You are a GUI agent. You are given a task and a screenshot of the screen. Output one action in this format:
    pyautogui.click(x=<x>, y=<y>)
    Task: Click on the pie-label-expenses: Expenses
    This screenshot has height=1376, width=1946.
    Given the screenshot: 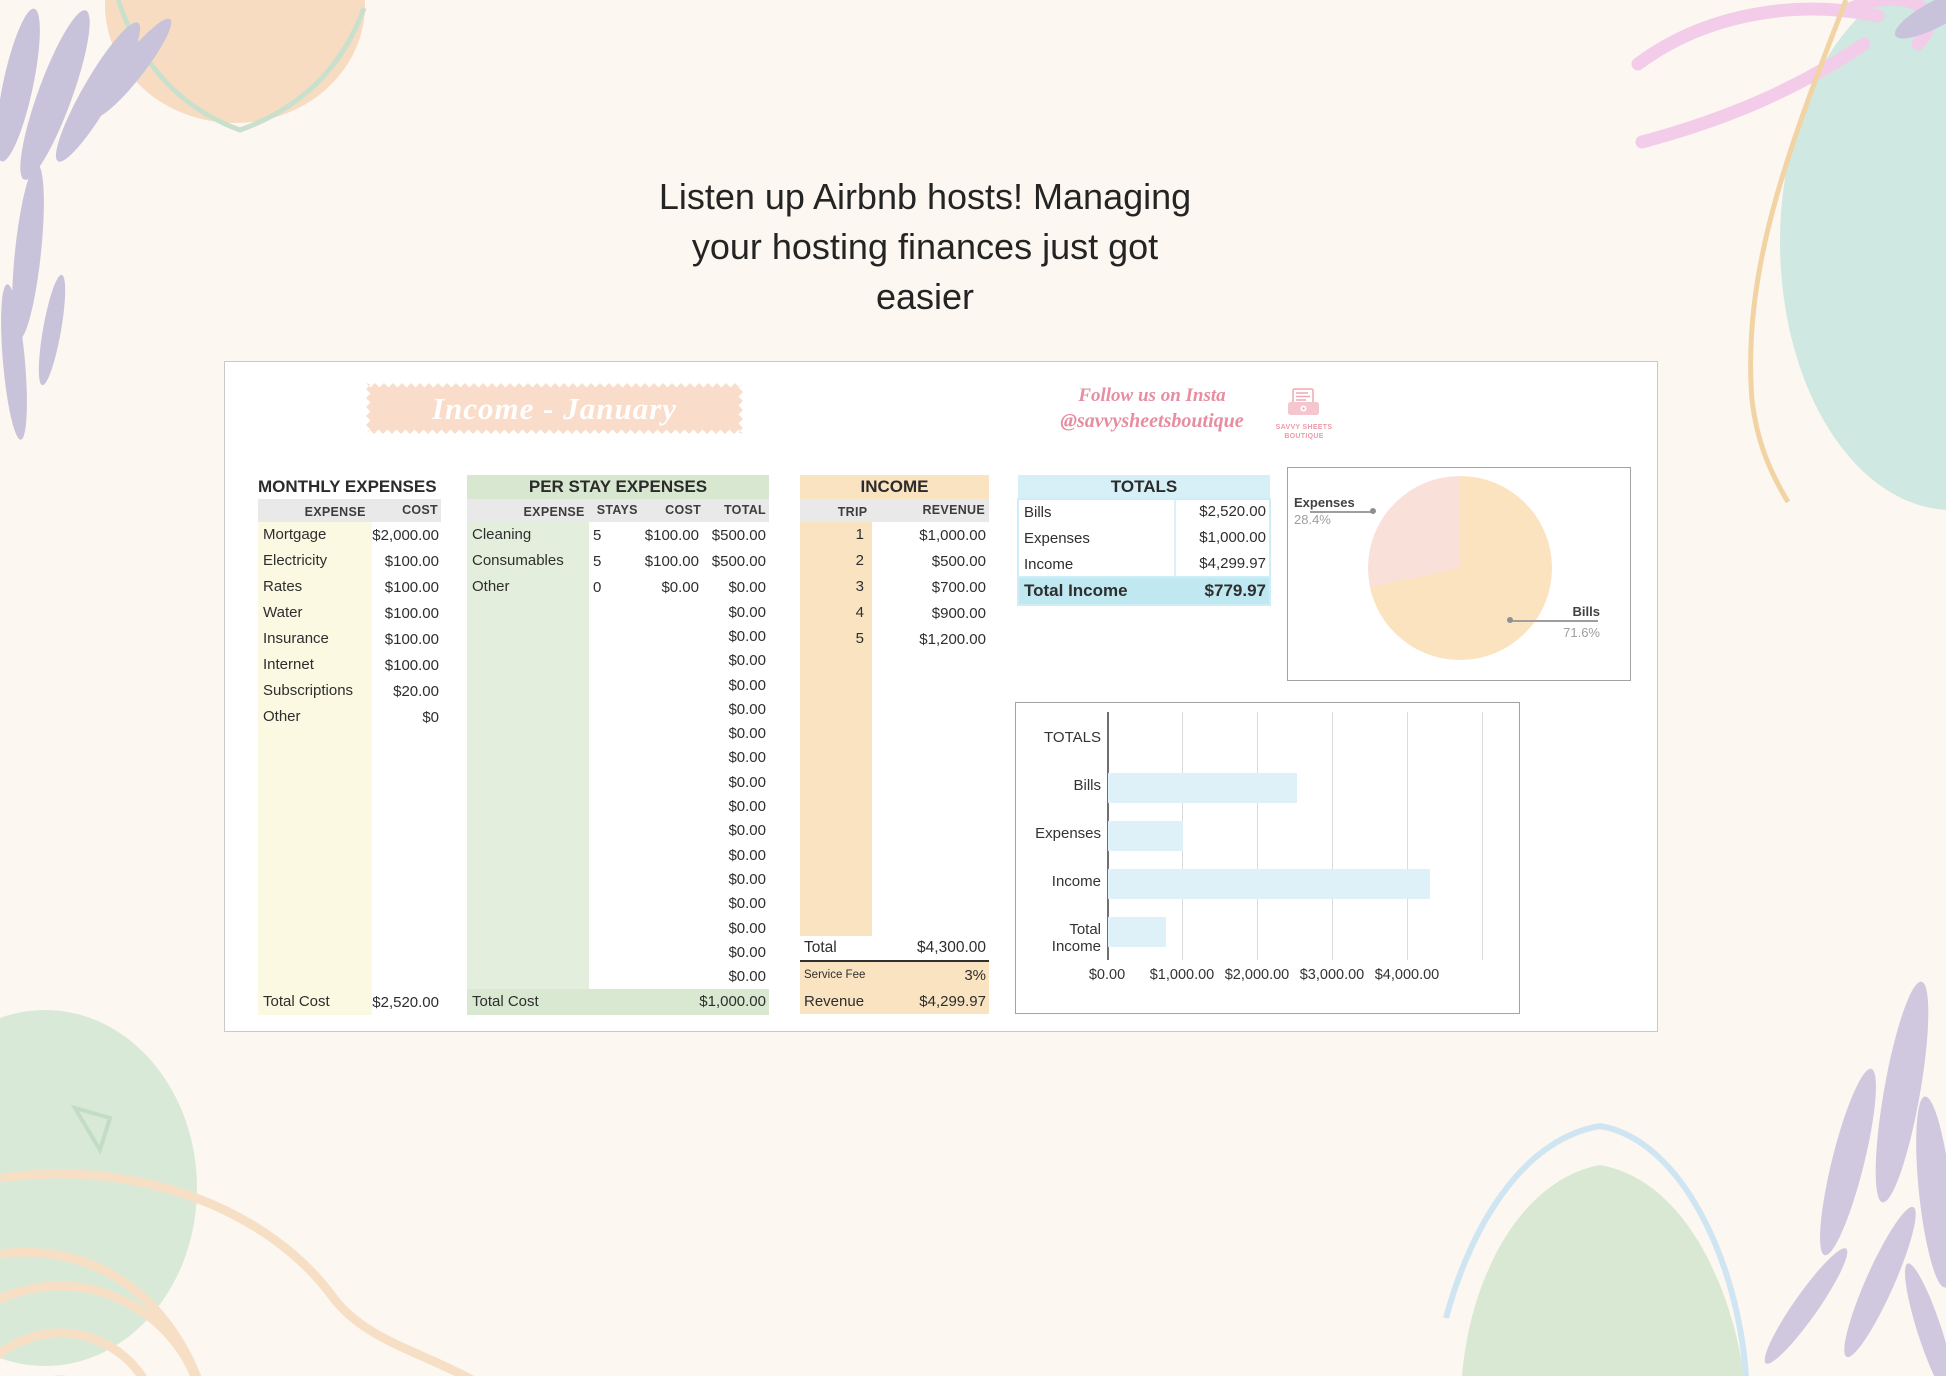 What is the action you would take?
    pyautogui.click(x=1324, y=502)
    